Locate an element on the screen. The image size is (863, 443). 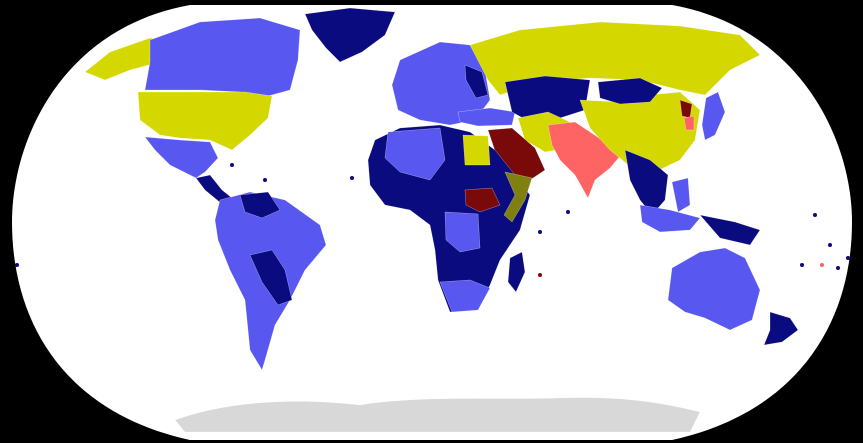
canada is located at coordinates (222, 57).